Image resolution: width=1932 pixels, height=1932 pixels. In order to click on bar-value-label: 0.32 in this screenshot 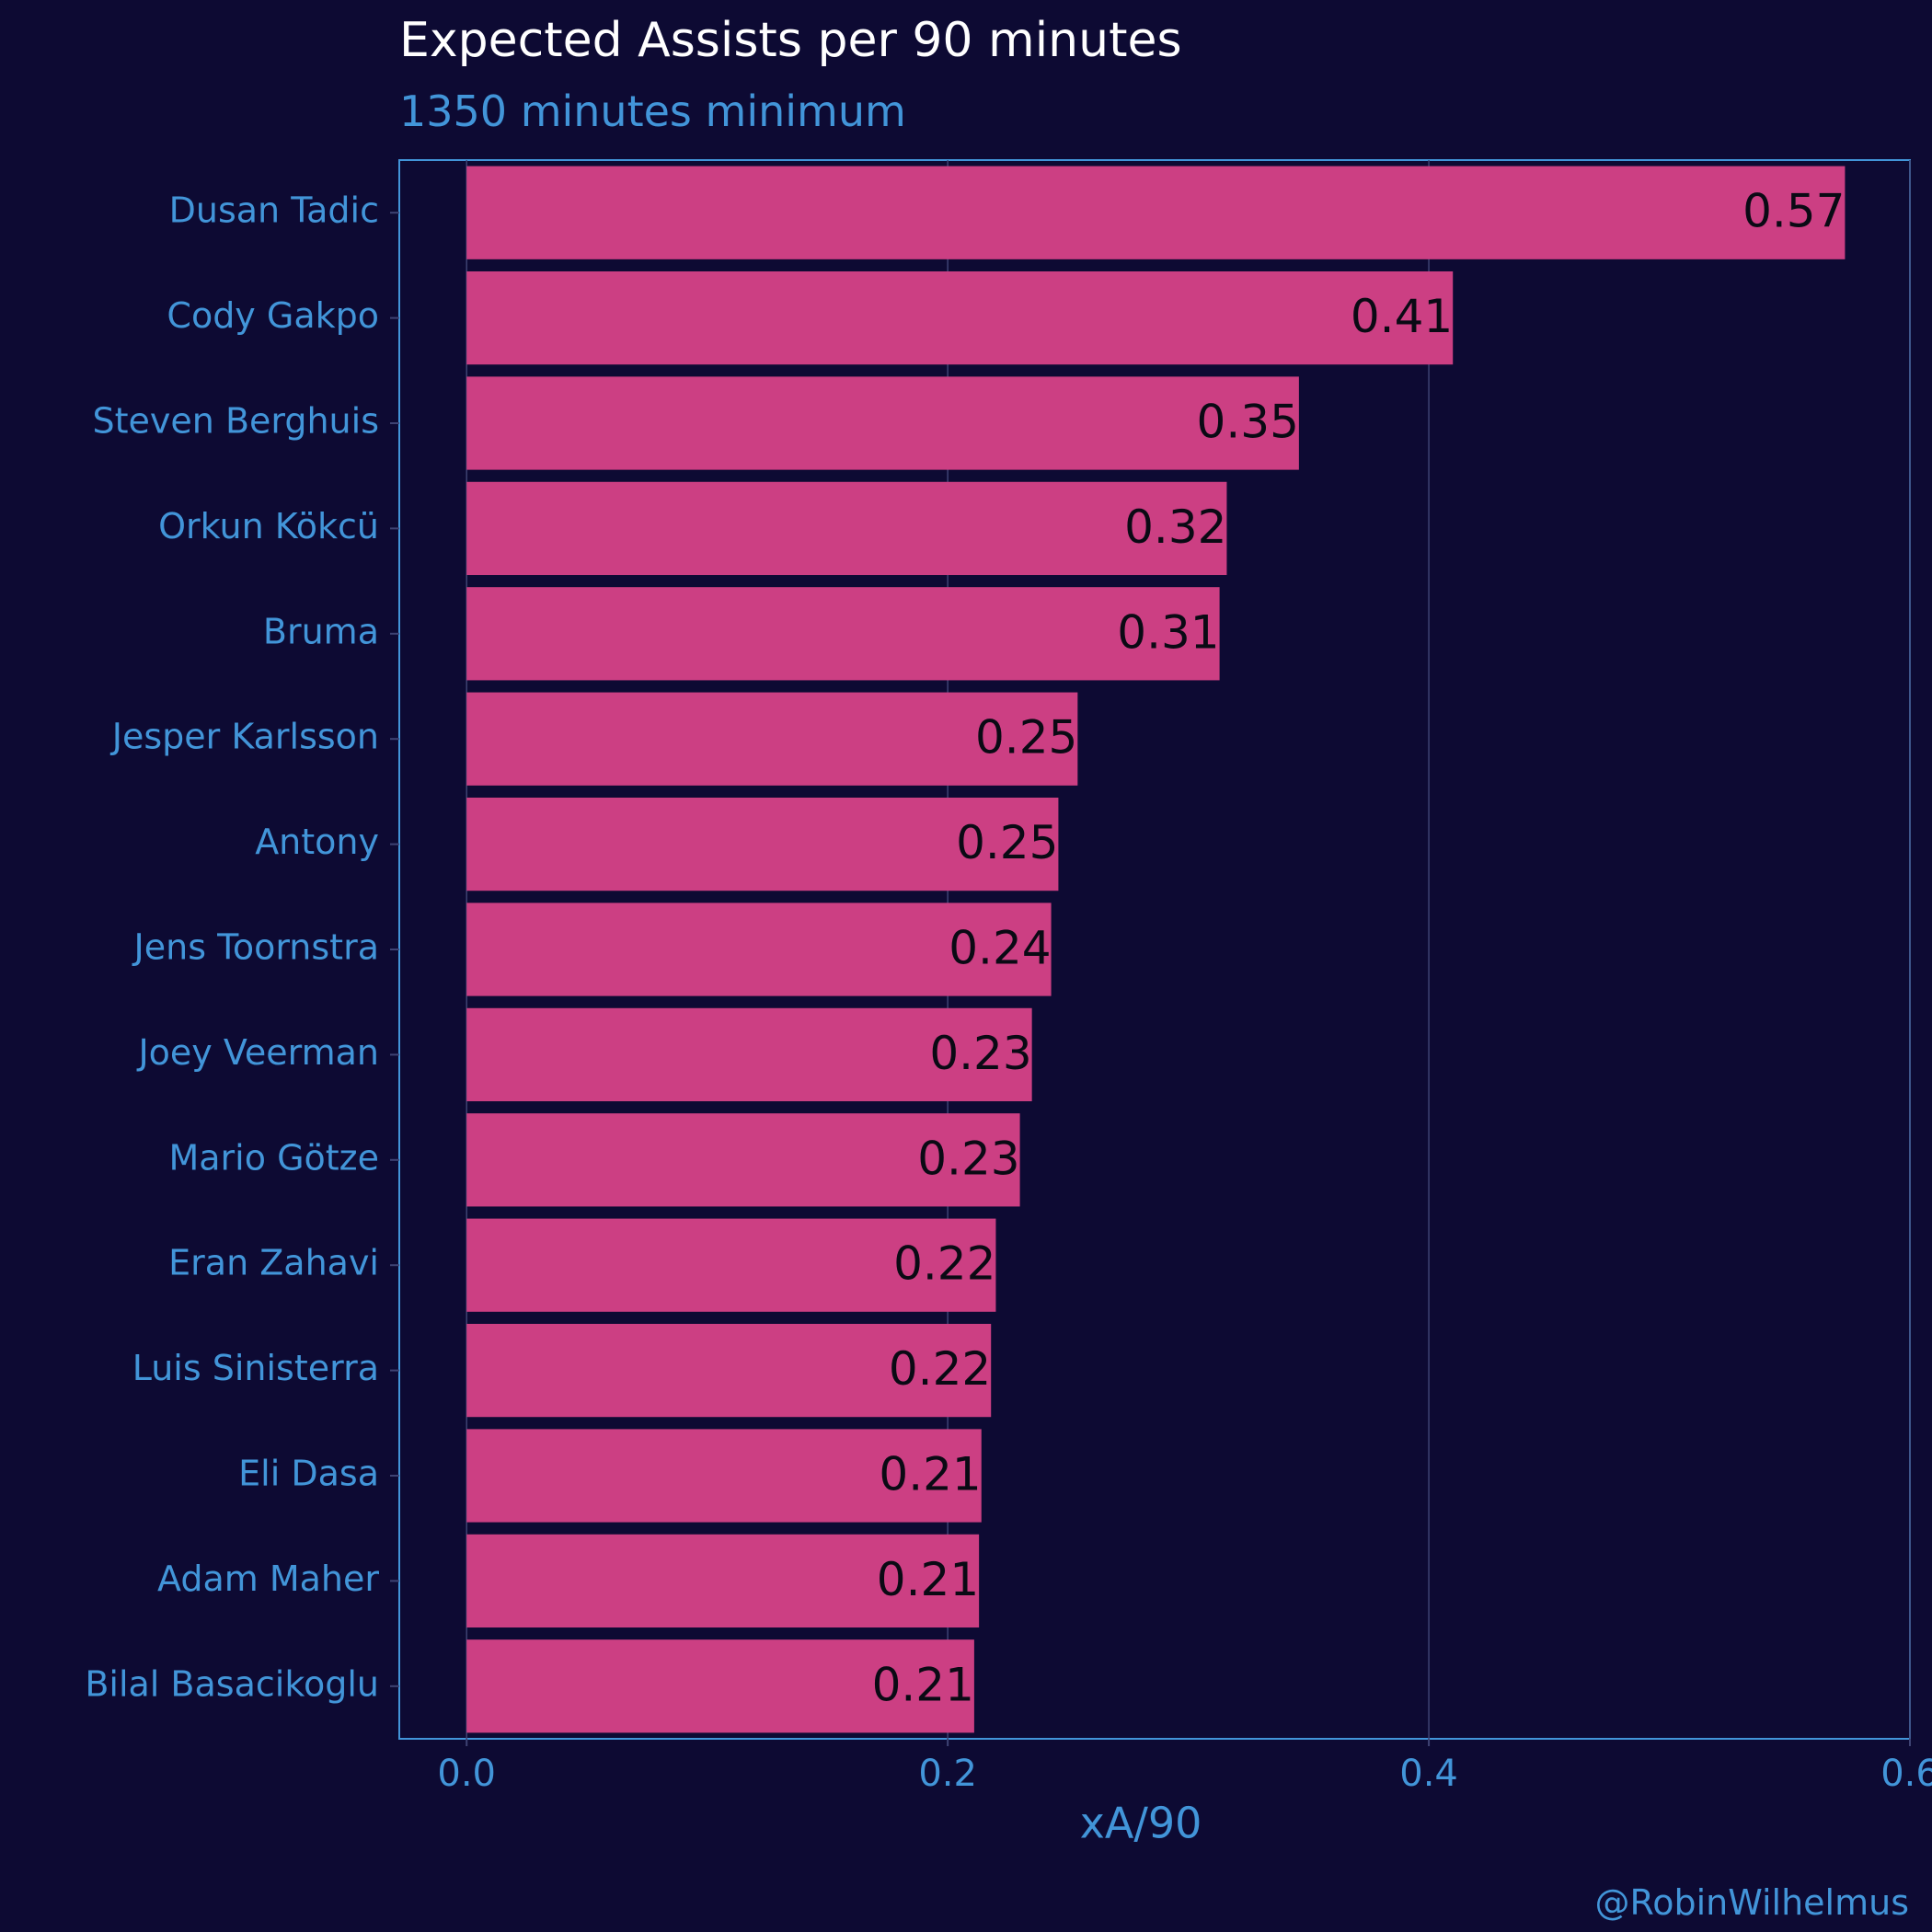, I will do `click(1175, 527)`.